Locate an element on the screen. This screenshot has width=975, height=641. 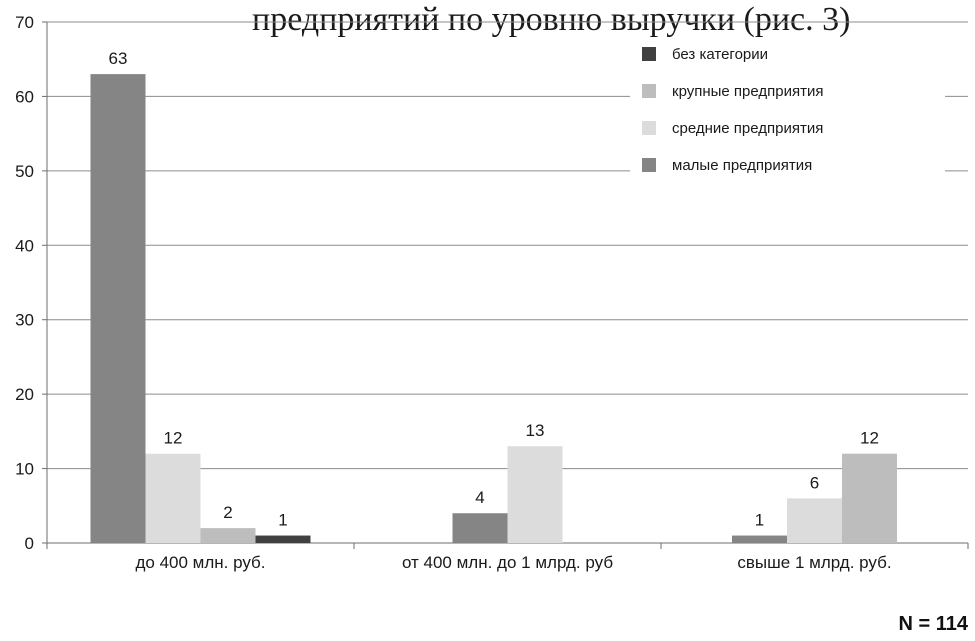
y-tick-label: 50 is located at coordinates (24, 171).